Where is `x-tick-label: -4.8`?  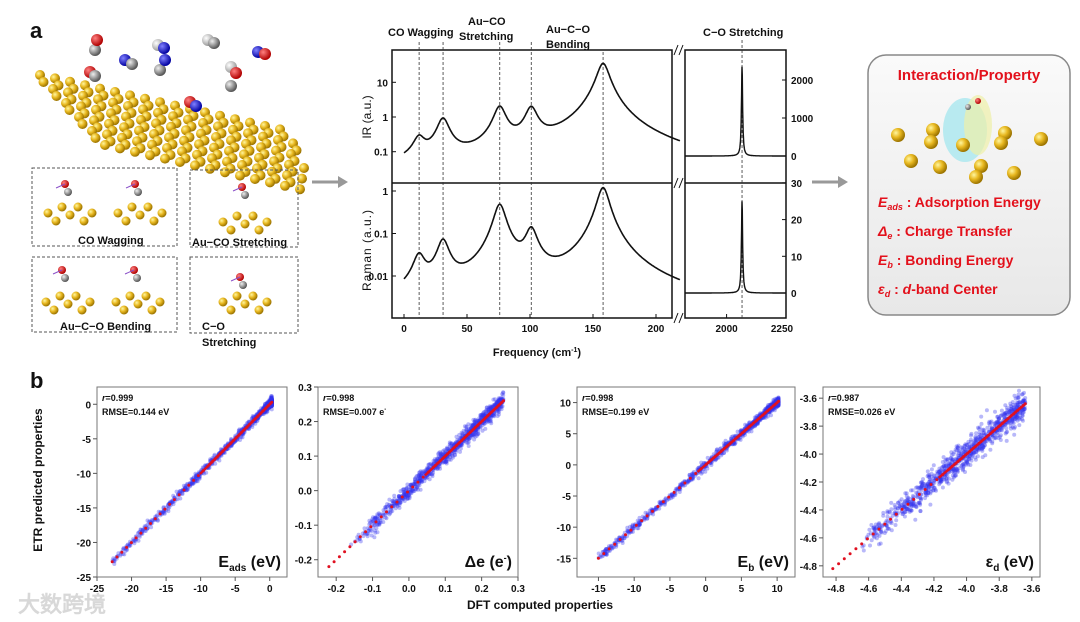 x-tick-label: -4.8 is located at coordinates (836, 589).